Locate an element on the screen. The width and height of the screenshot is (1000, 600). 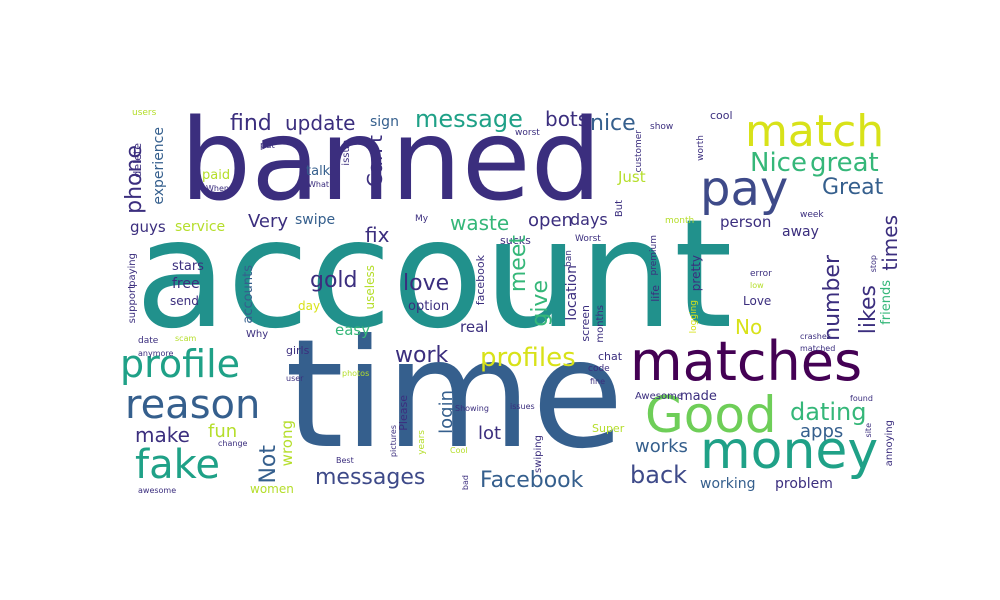
word-pretty: pretty is located at coordinates (696, 273).